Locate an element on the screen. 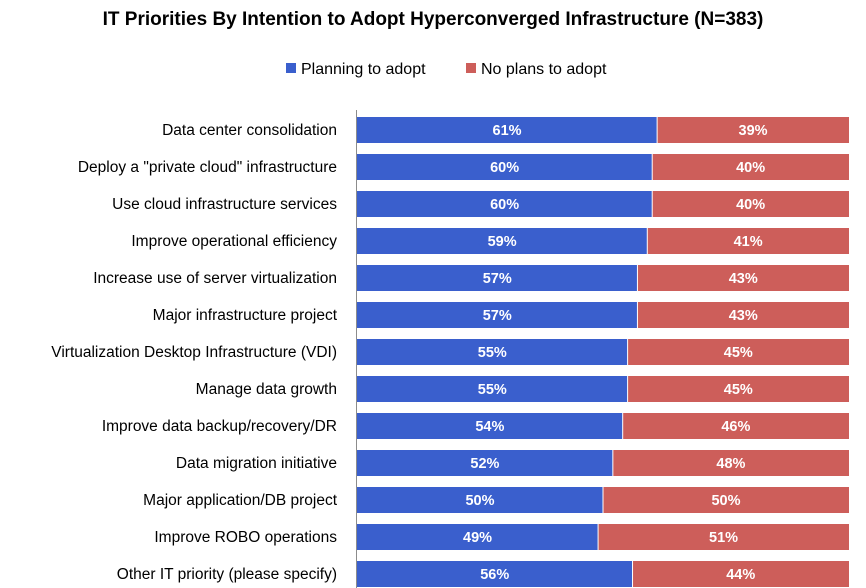 This screenshot has height=588, width=866. category-label-9: Data migration initiative is located at coordinates (256, 463).